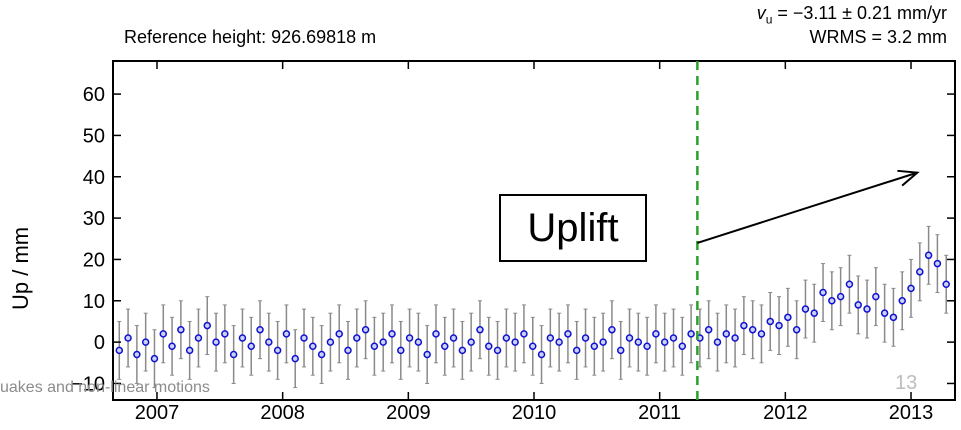  Describe the element at coordinates (99, 343) in the screenshot. I see `y-tick-label: 0` at that location.